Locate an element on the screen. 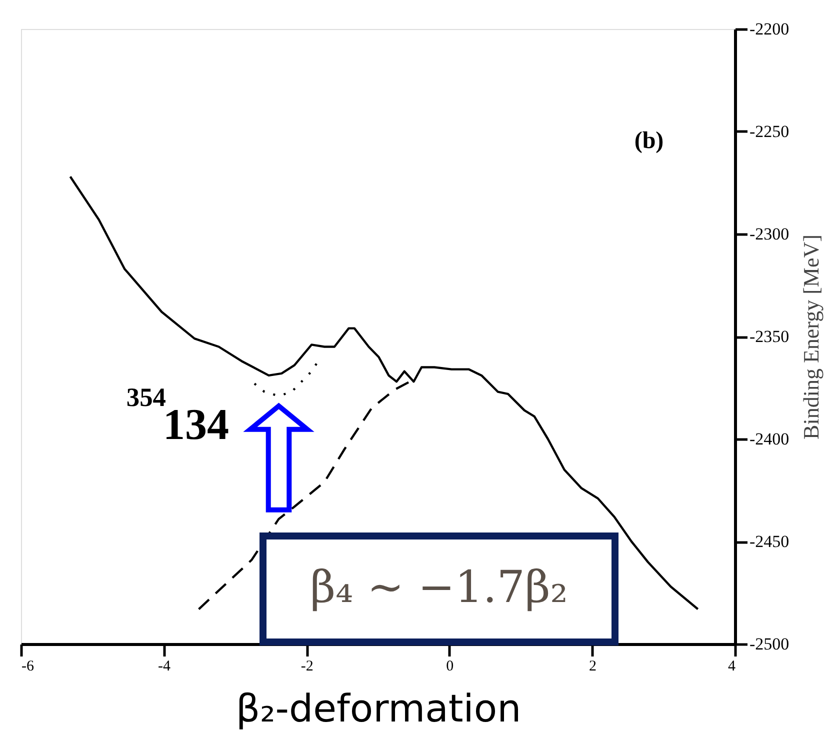 The image size is (837, 749). y-tick-label: -2400 is located at coordinates (770, 439).